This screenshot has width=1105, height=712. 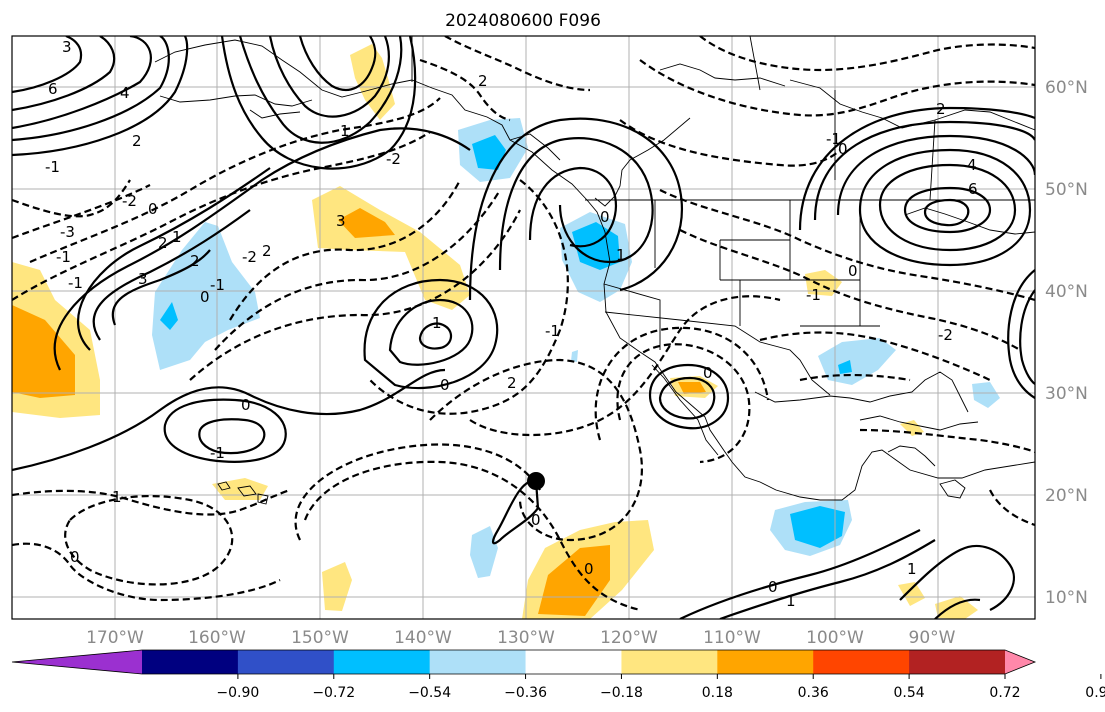 I want to click on storm-track, so click(x=515, y=512).